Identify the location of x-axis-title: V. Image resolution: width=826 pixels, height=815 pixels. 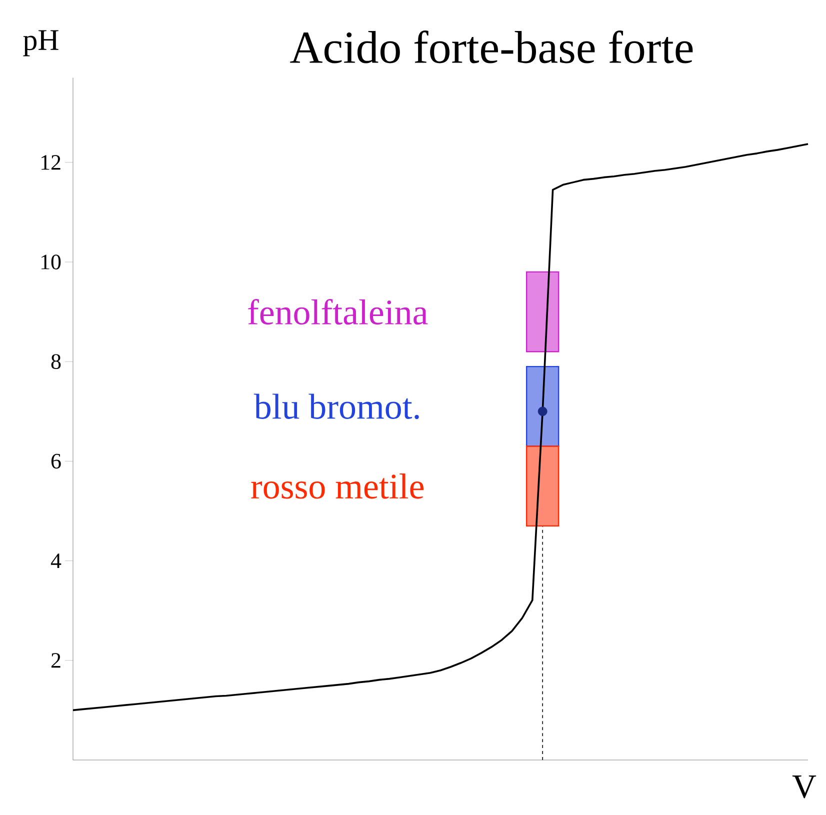
(804, 787).